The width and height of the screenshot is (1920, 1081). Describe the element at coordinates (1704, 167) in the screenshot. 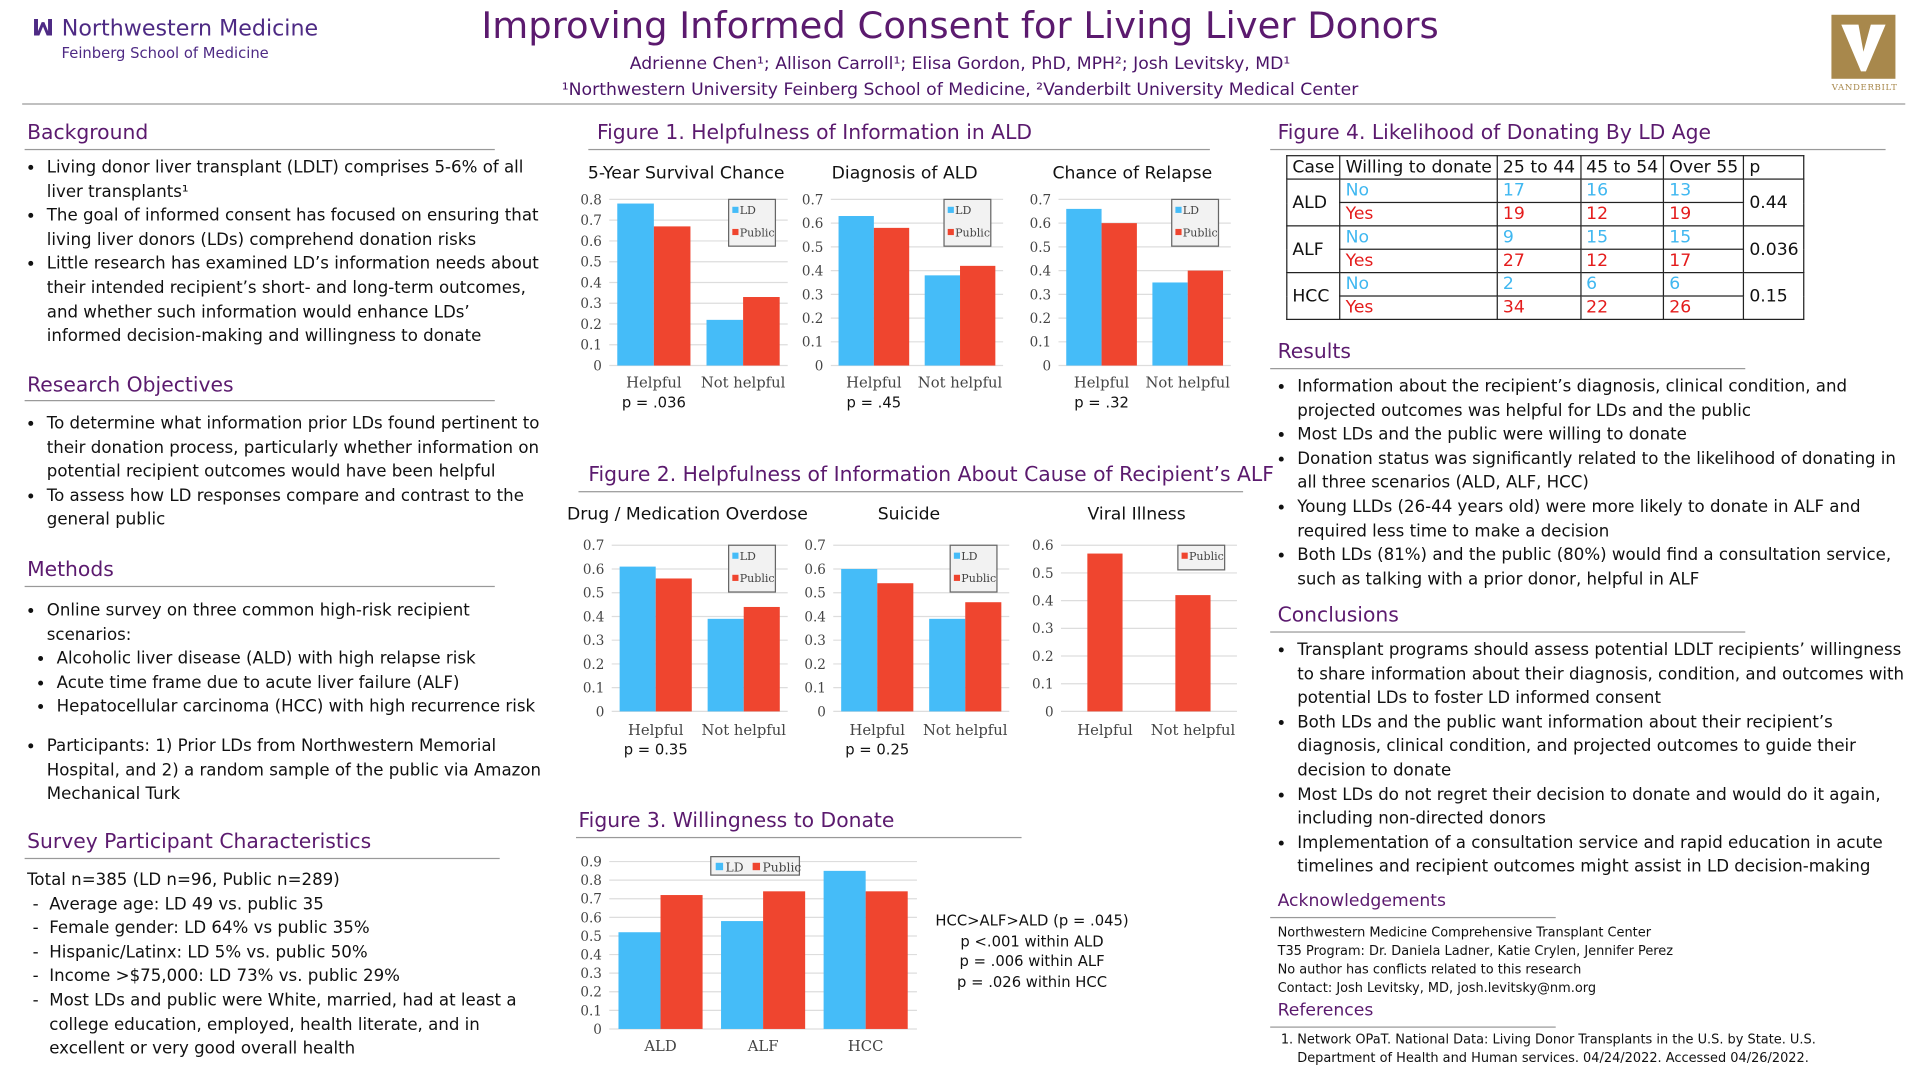

I see `column-header: Over 55` at that location.